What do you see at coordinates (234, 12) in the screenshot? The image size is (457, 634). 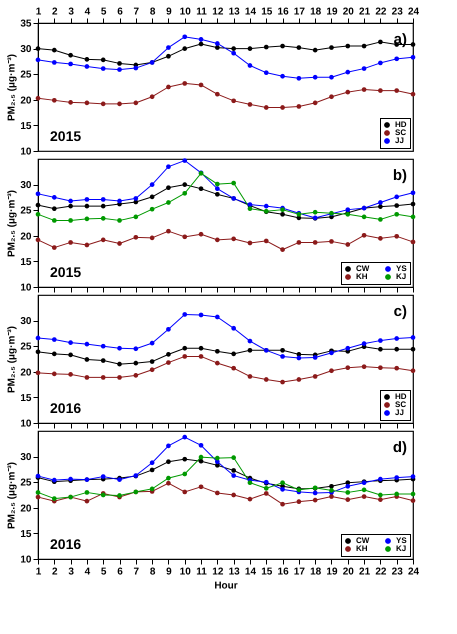 I see `x2-tick-label: 13` at bounding box center [234, 12].